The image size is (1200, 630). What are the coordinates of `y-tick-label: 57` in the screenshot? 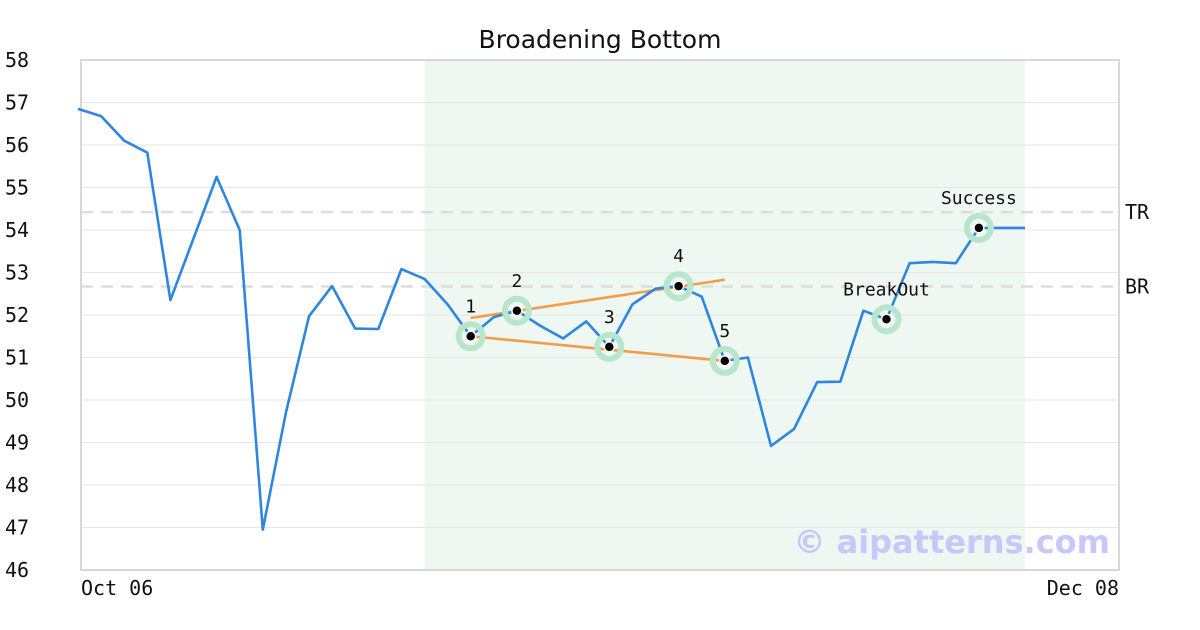 It's located at (17, 103).